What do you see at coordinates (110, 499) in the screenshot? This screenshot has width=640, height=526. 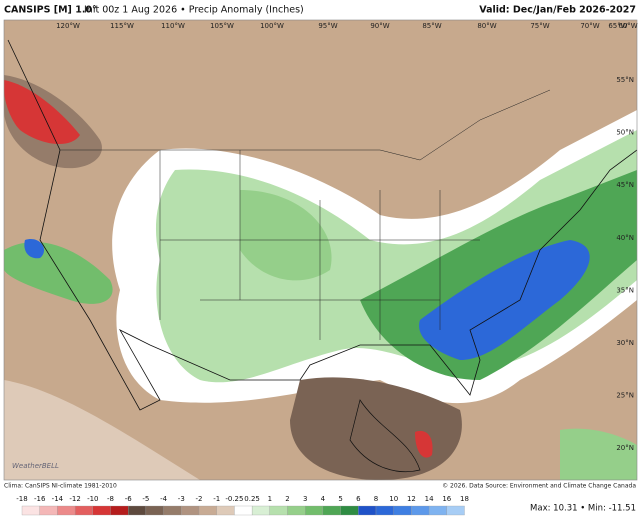 I see `colorbar-tick-label: -8` at bounding box center [110, 499].